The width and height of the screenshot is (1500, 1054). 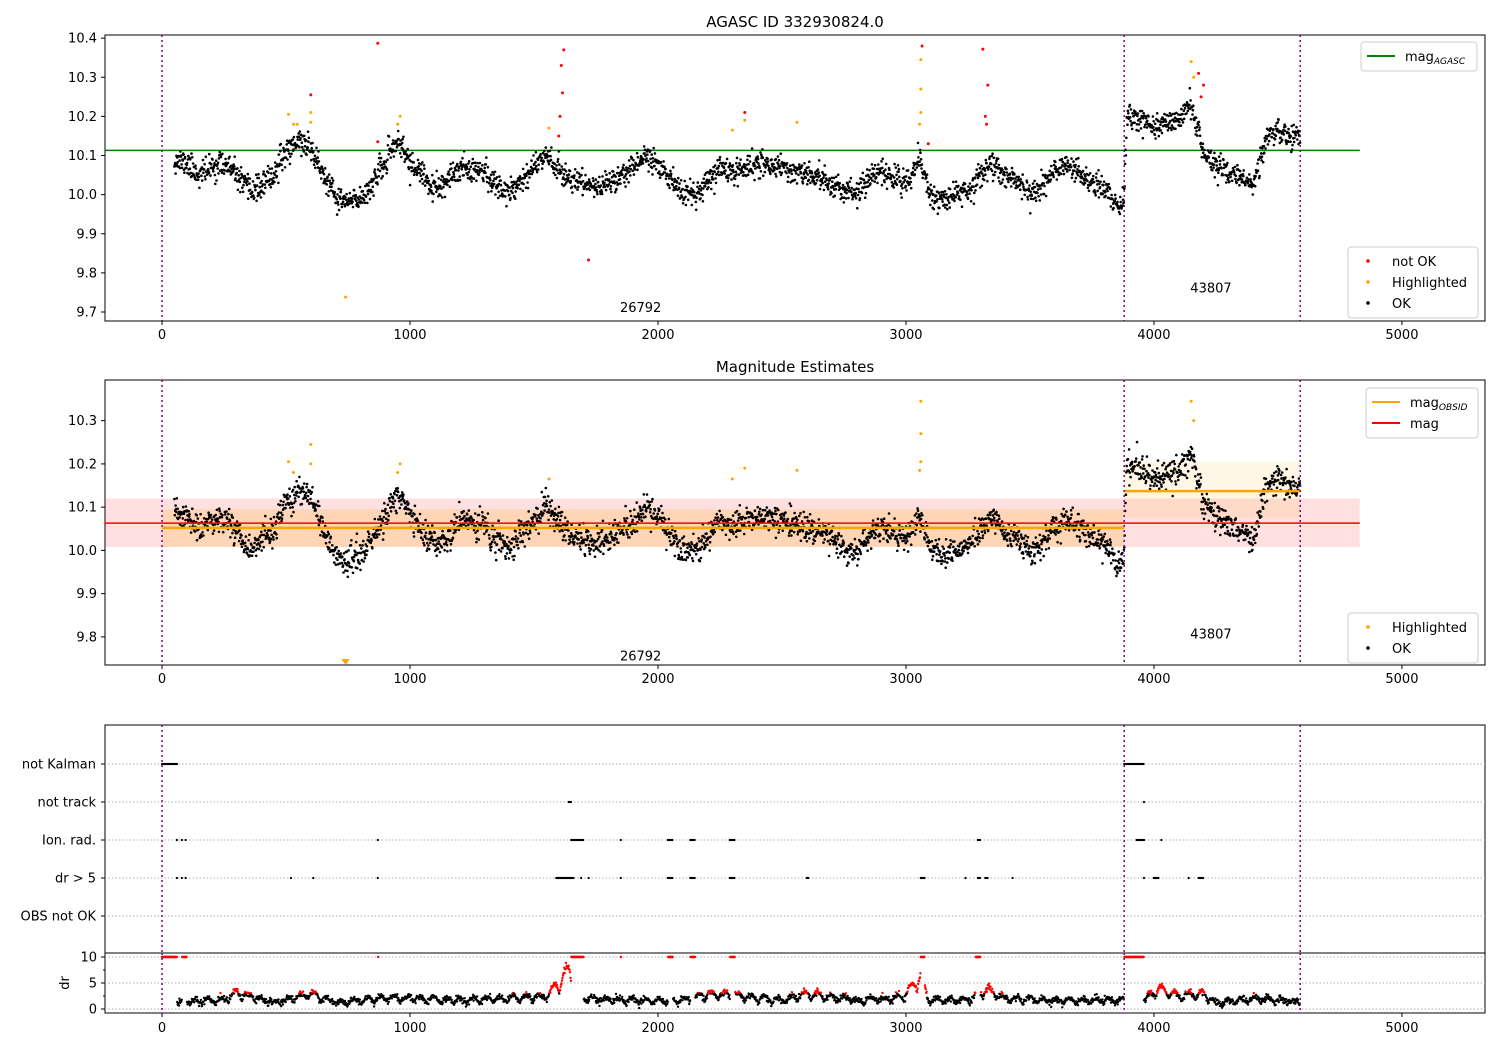 I want to click on agasc-y-tick-label: 9.7, so click(x=86, y=313).